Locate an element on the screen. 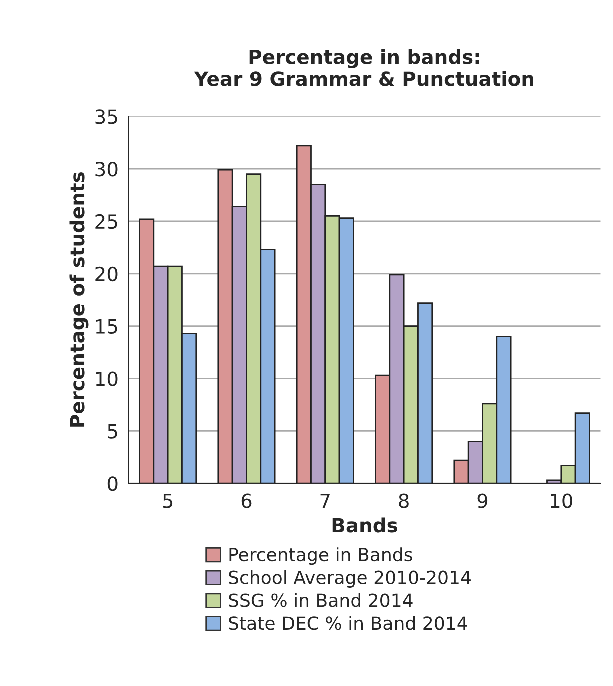  x-tick-label: 8 is located at coordinates (404, 501).